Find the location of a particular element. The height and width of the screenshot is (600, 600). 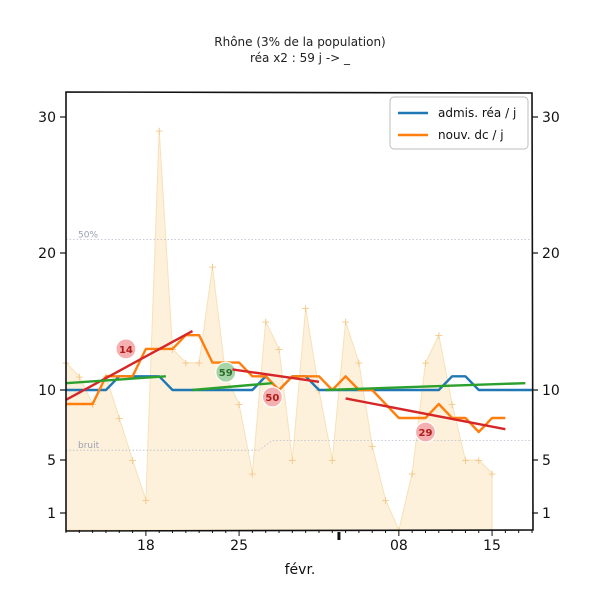

series-line is located at coordinates (286, 384).